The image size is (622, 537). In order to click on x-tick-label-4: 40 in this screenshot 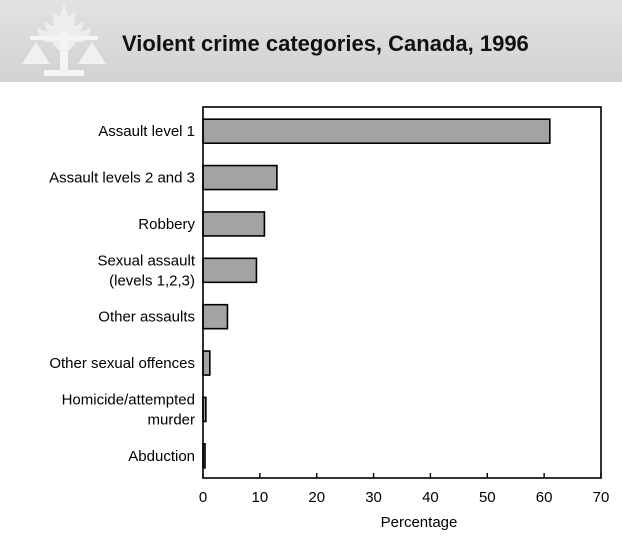, I will do `click(430, 497)`.